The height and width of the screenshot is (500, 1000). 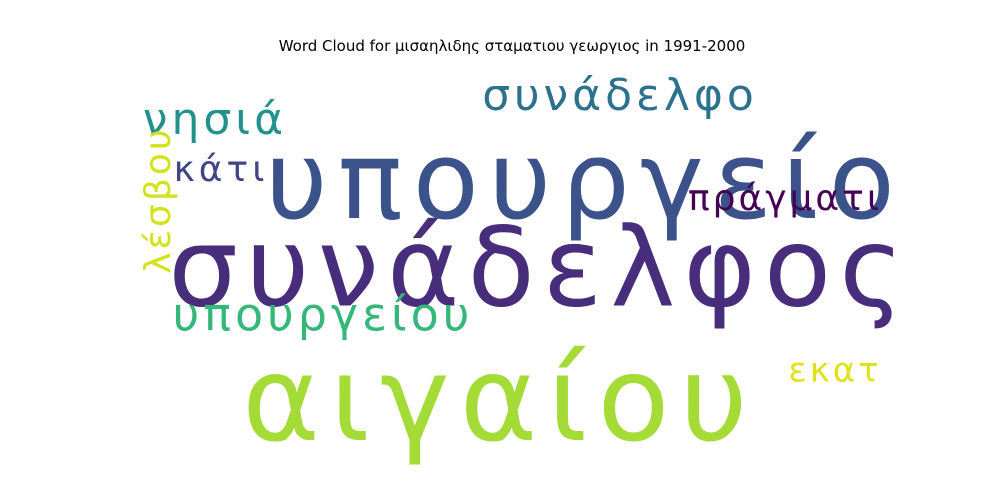 What do you see at coordinates (323, 315) in the screenshot?
I see `word-3: υπουργείου` at bounding box center [323, 315].